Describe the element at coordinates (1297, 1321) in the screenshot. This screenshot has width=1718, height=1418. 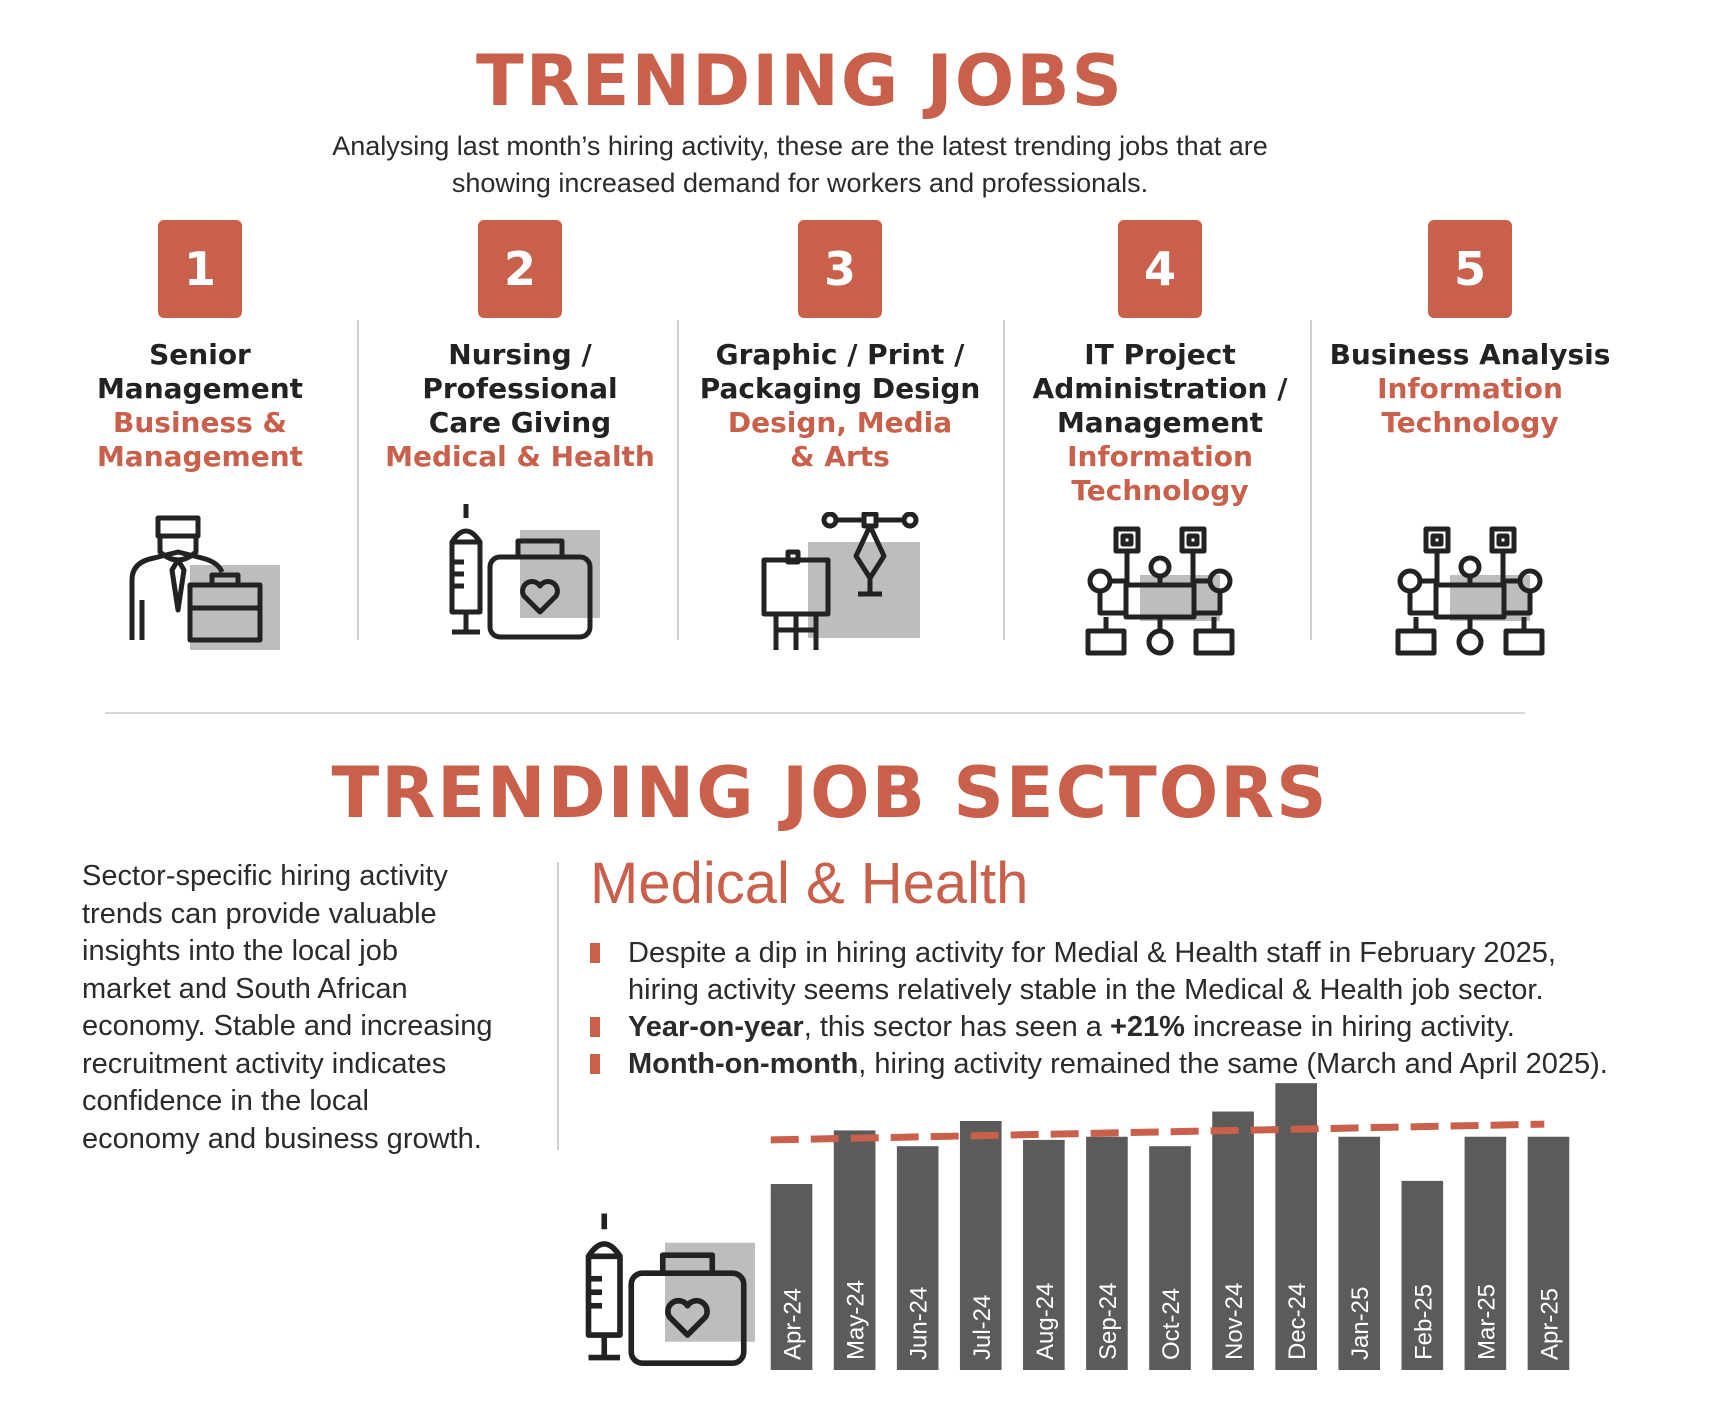
I see `bar-label-Dec-24: Dec-24` at that location.